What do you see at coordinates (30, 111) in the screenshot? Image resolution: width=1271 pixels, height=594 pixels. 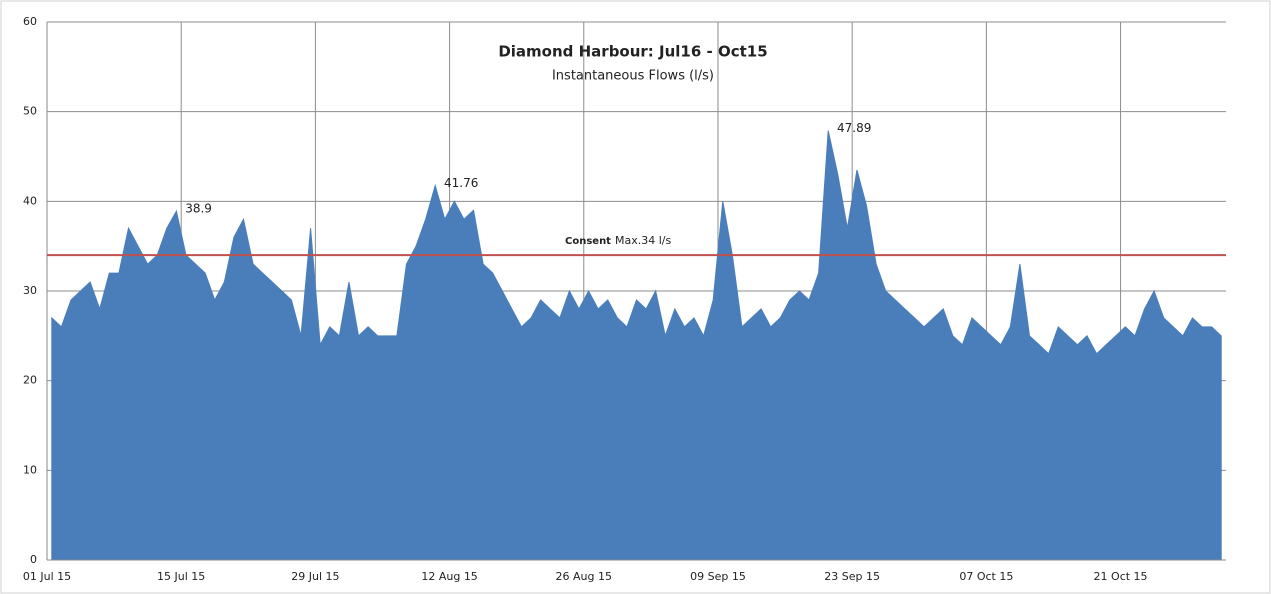 I see `y-tick-label: 50` at bounding box center [30, 111].